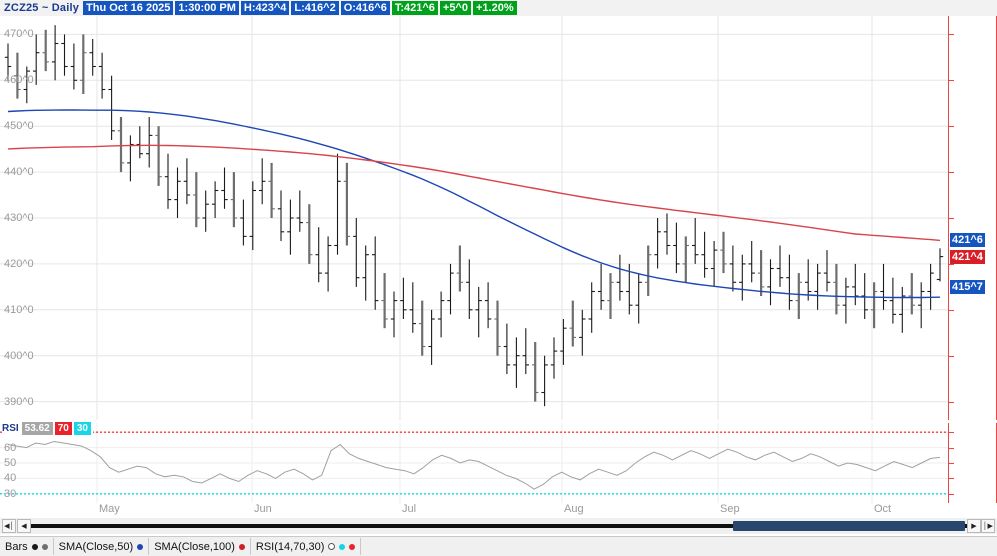 The image size is (997, 556). What do you see at coordinates (24, 526) in the screenshot?
I see `scroll-prev-button: ◀` at bounding box center [24, 526].